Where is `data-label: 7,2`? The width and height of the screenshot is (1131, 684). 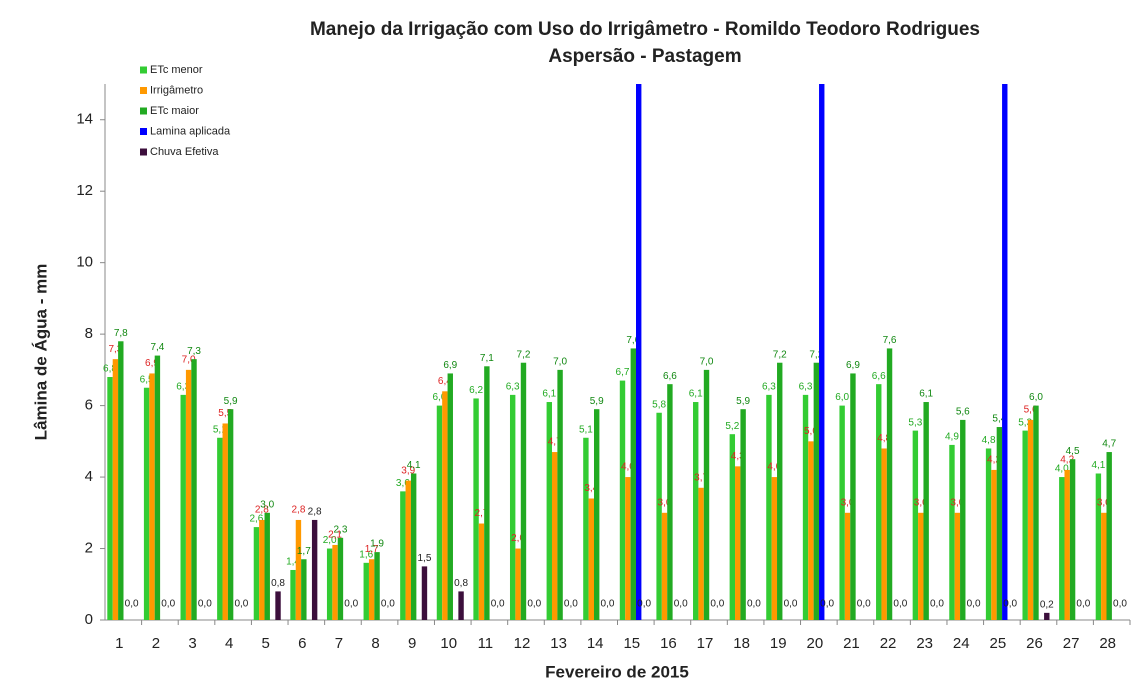
data-label: 7,2 is located at coordinates (816, 354).